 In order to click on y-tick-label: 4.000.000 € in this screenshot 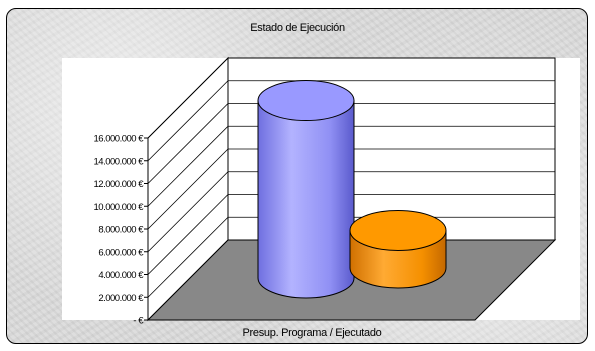, I will do `click(121, 275)`.